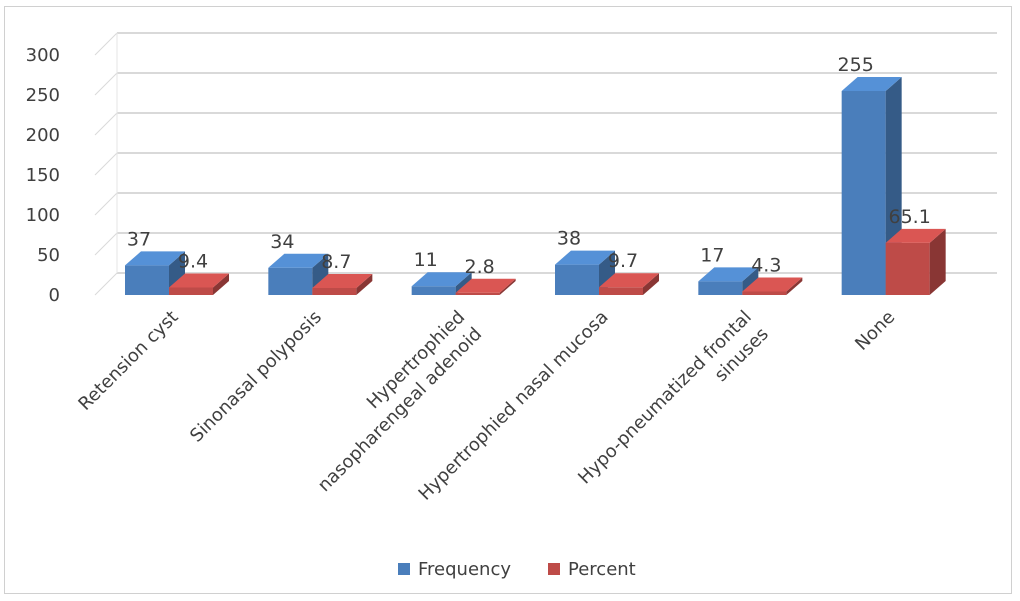 The height and width of the screenshot is (601, 1020). What do you see at coordinates (554, 569) in the screenshot?
I see `legend-swatch-percent` at bounding box center [554, 569].